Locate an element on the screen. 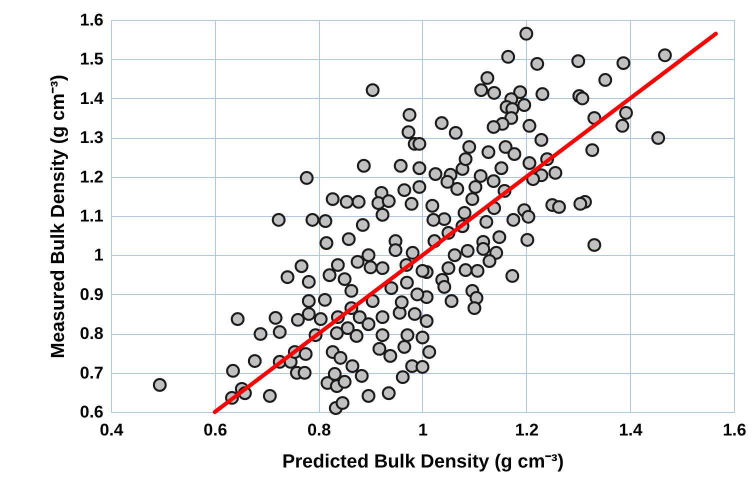 The width and height of the screenshot is (753, 495). y-tick-label: 1.2 is located at coordinates (92, 176).